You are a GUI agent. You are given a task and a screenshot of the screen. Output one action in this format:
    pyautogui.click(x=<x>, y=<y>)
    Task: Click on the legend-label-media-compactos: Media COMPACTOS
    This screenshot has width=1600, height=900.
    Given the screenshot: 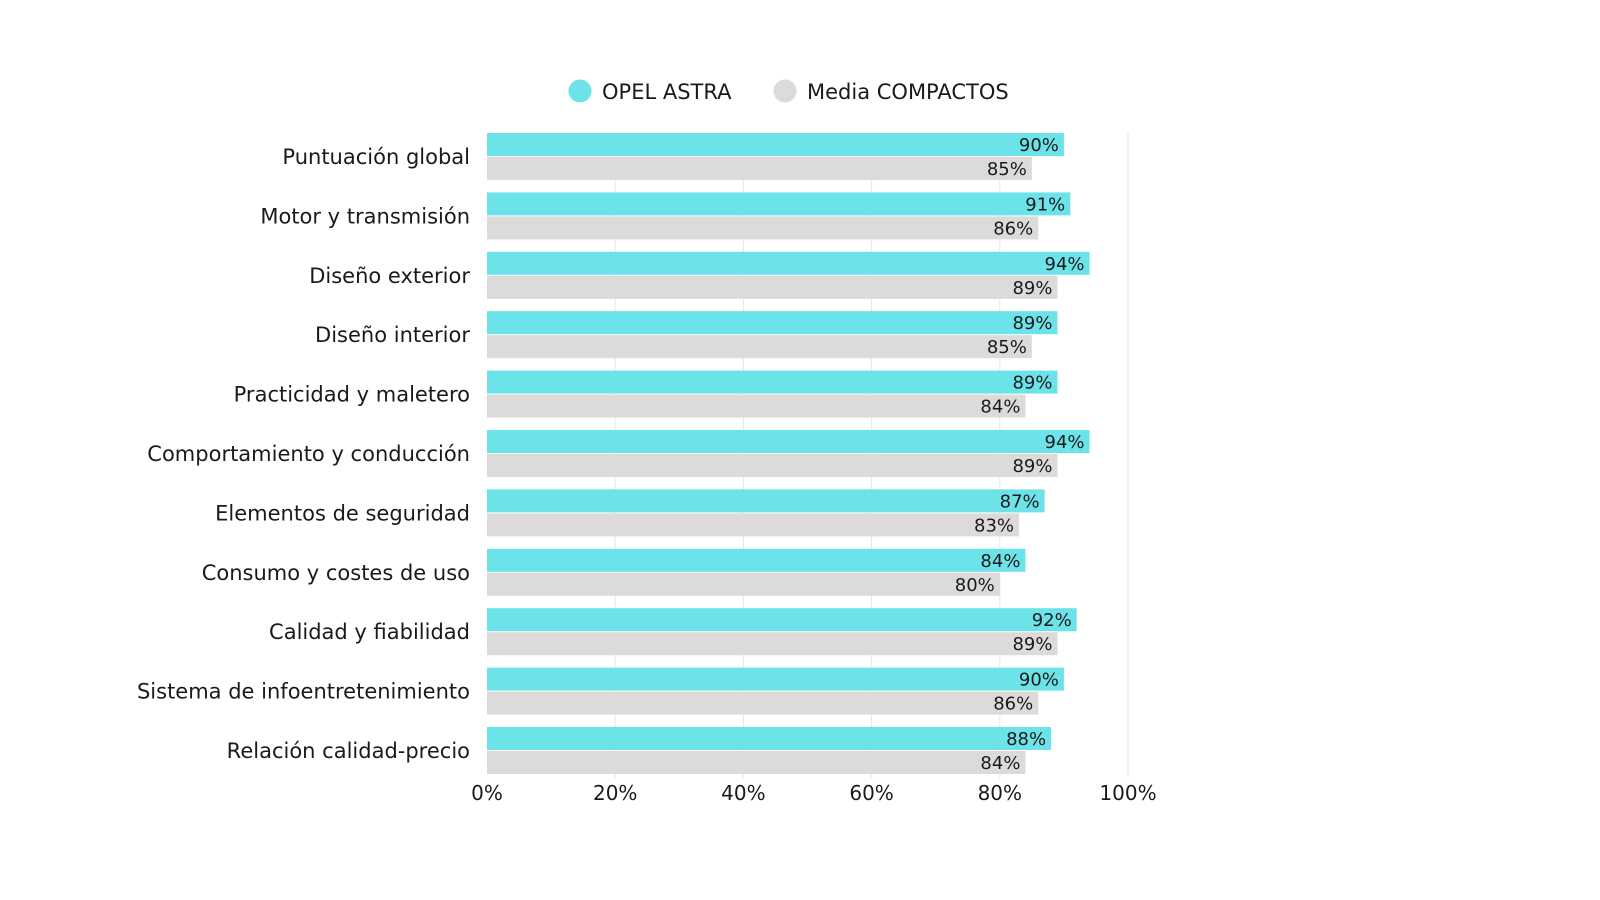 What is the action you would take?
    pyautogui.click(x=908, y=92)
    